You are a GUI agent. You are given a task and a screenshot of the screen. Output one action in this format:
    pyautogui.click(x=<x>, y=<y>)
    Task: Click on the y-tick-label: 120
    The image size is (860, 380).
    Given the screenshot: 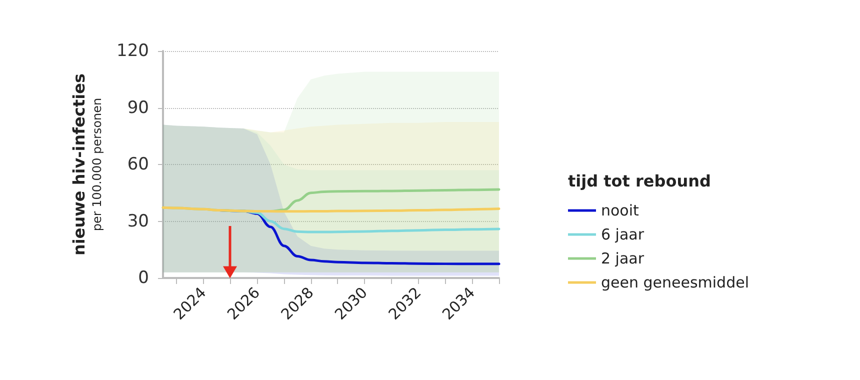 What is the action you would take?
    pyautogui.click(x=132, y=51)
    